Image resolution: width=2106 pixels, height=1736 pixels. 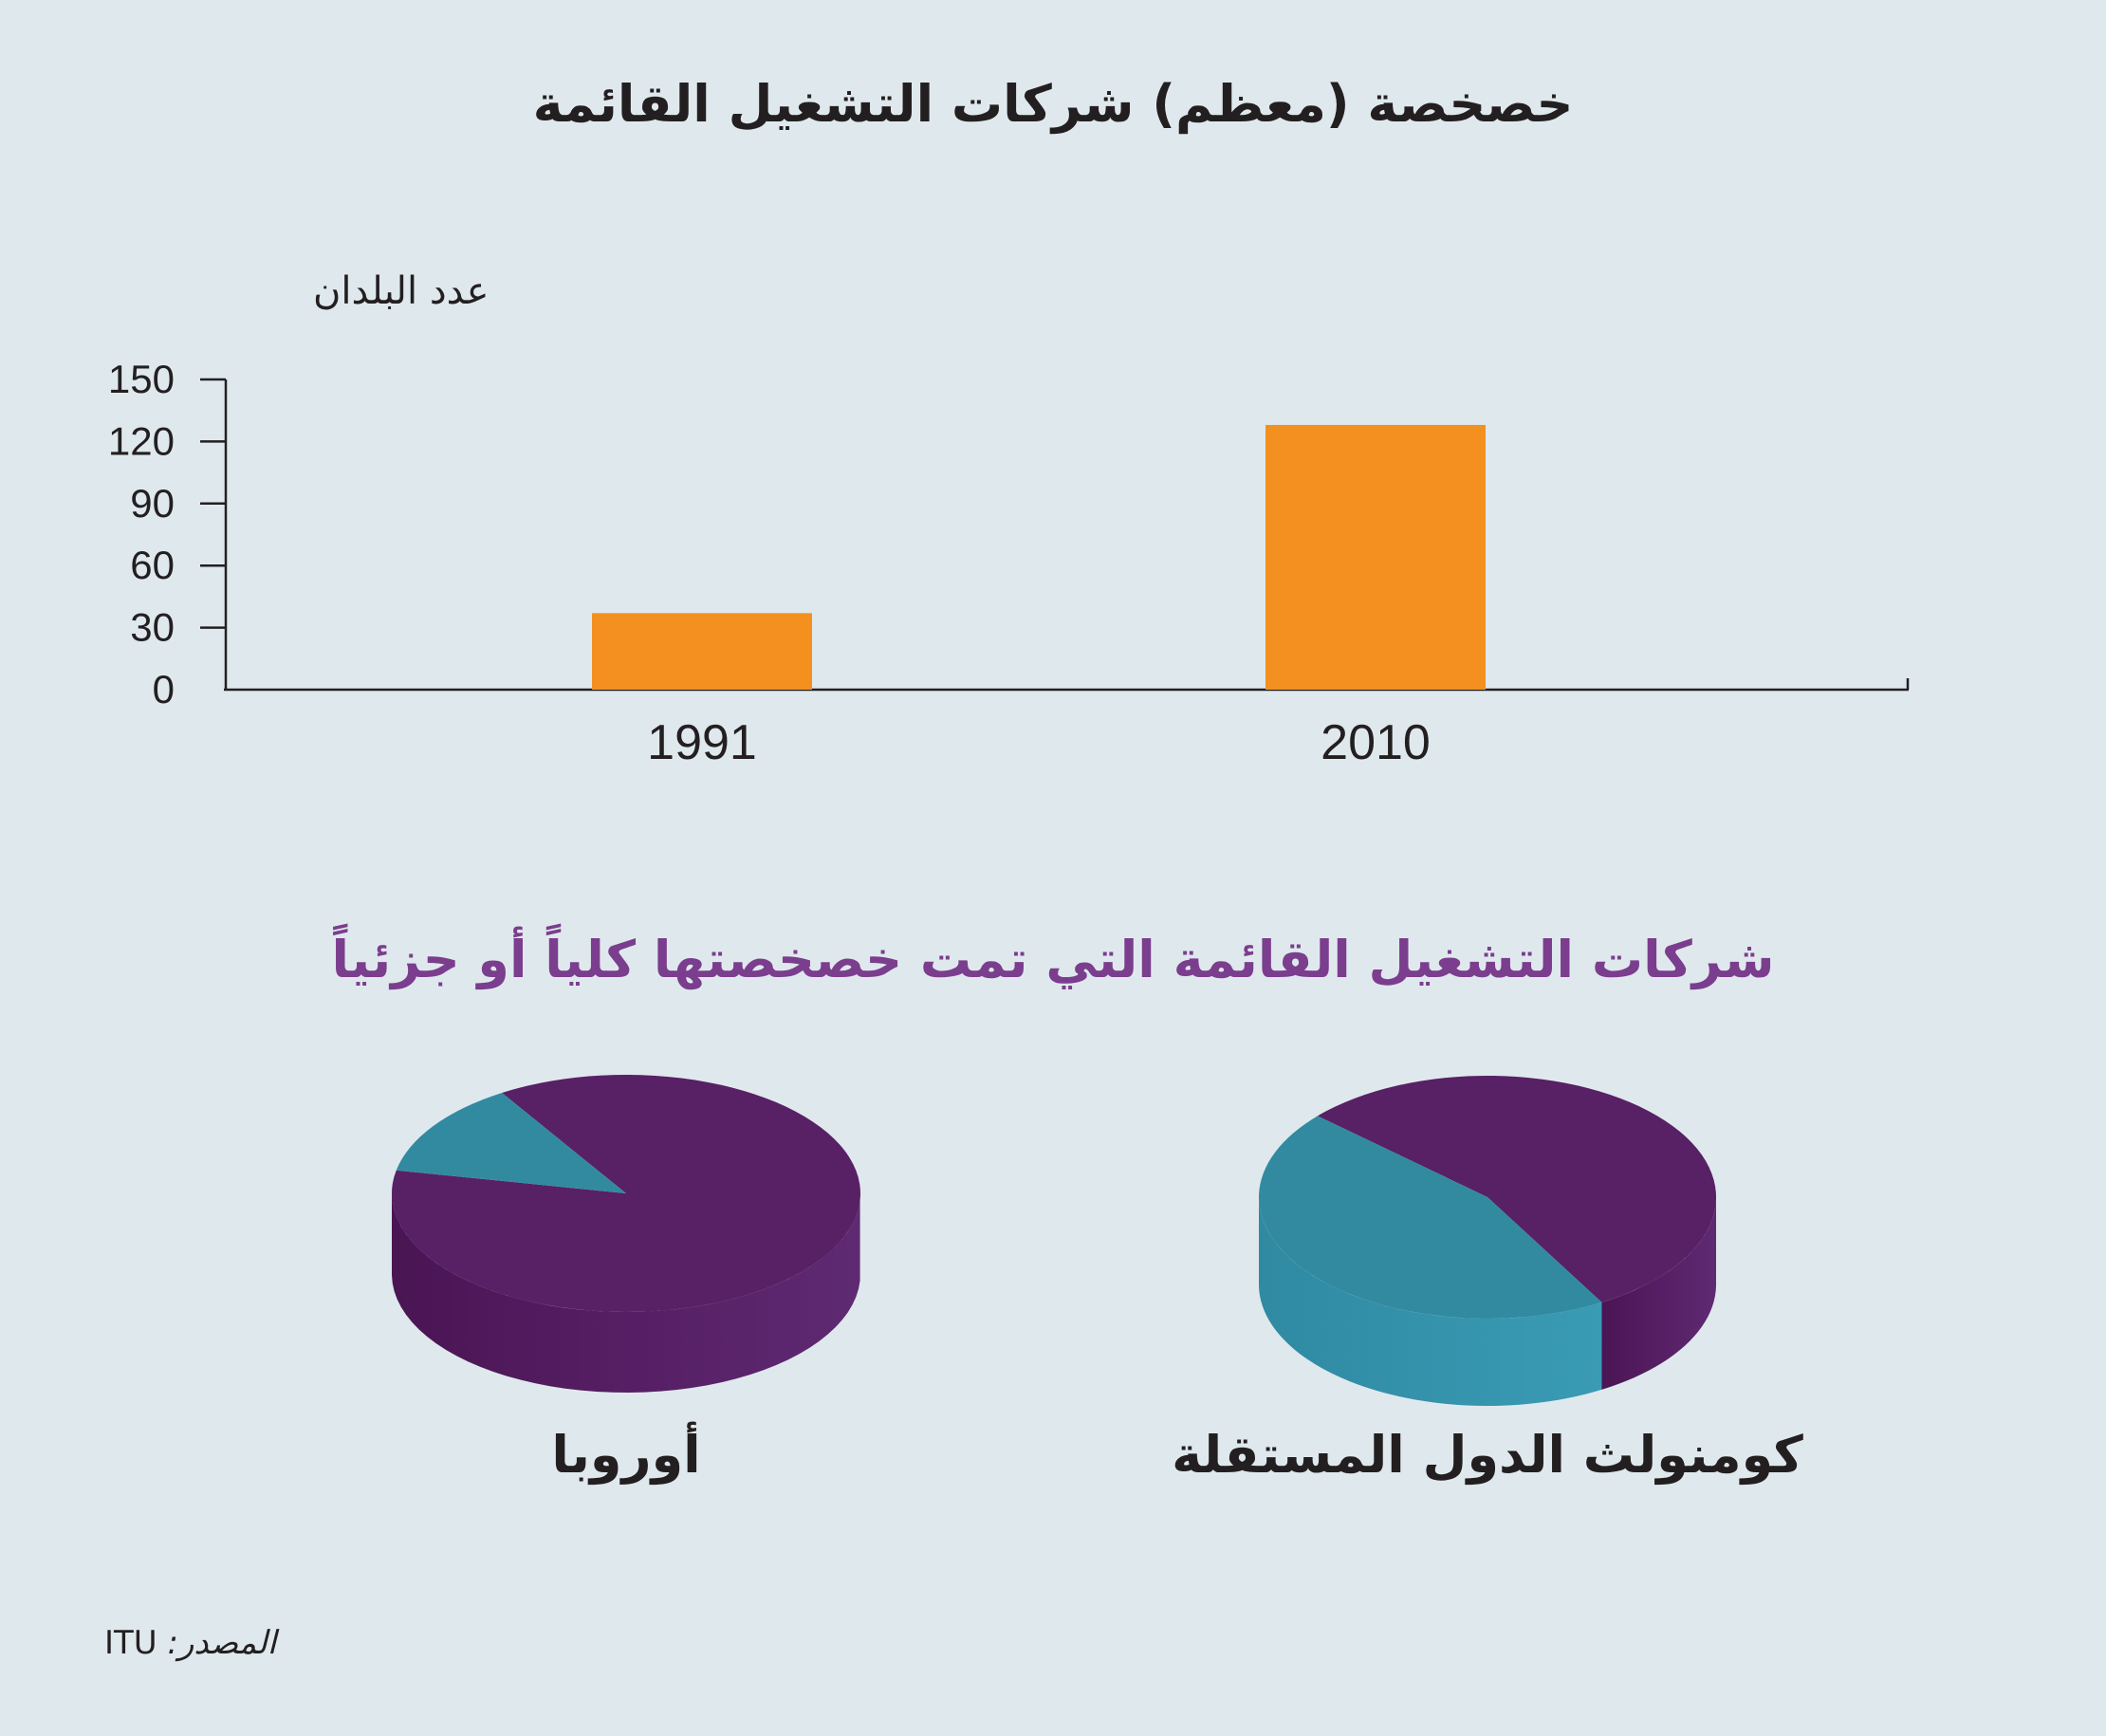 I want to click on y-tick-label: 90, so click(x=152, y=504).